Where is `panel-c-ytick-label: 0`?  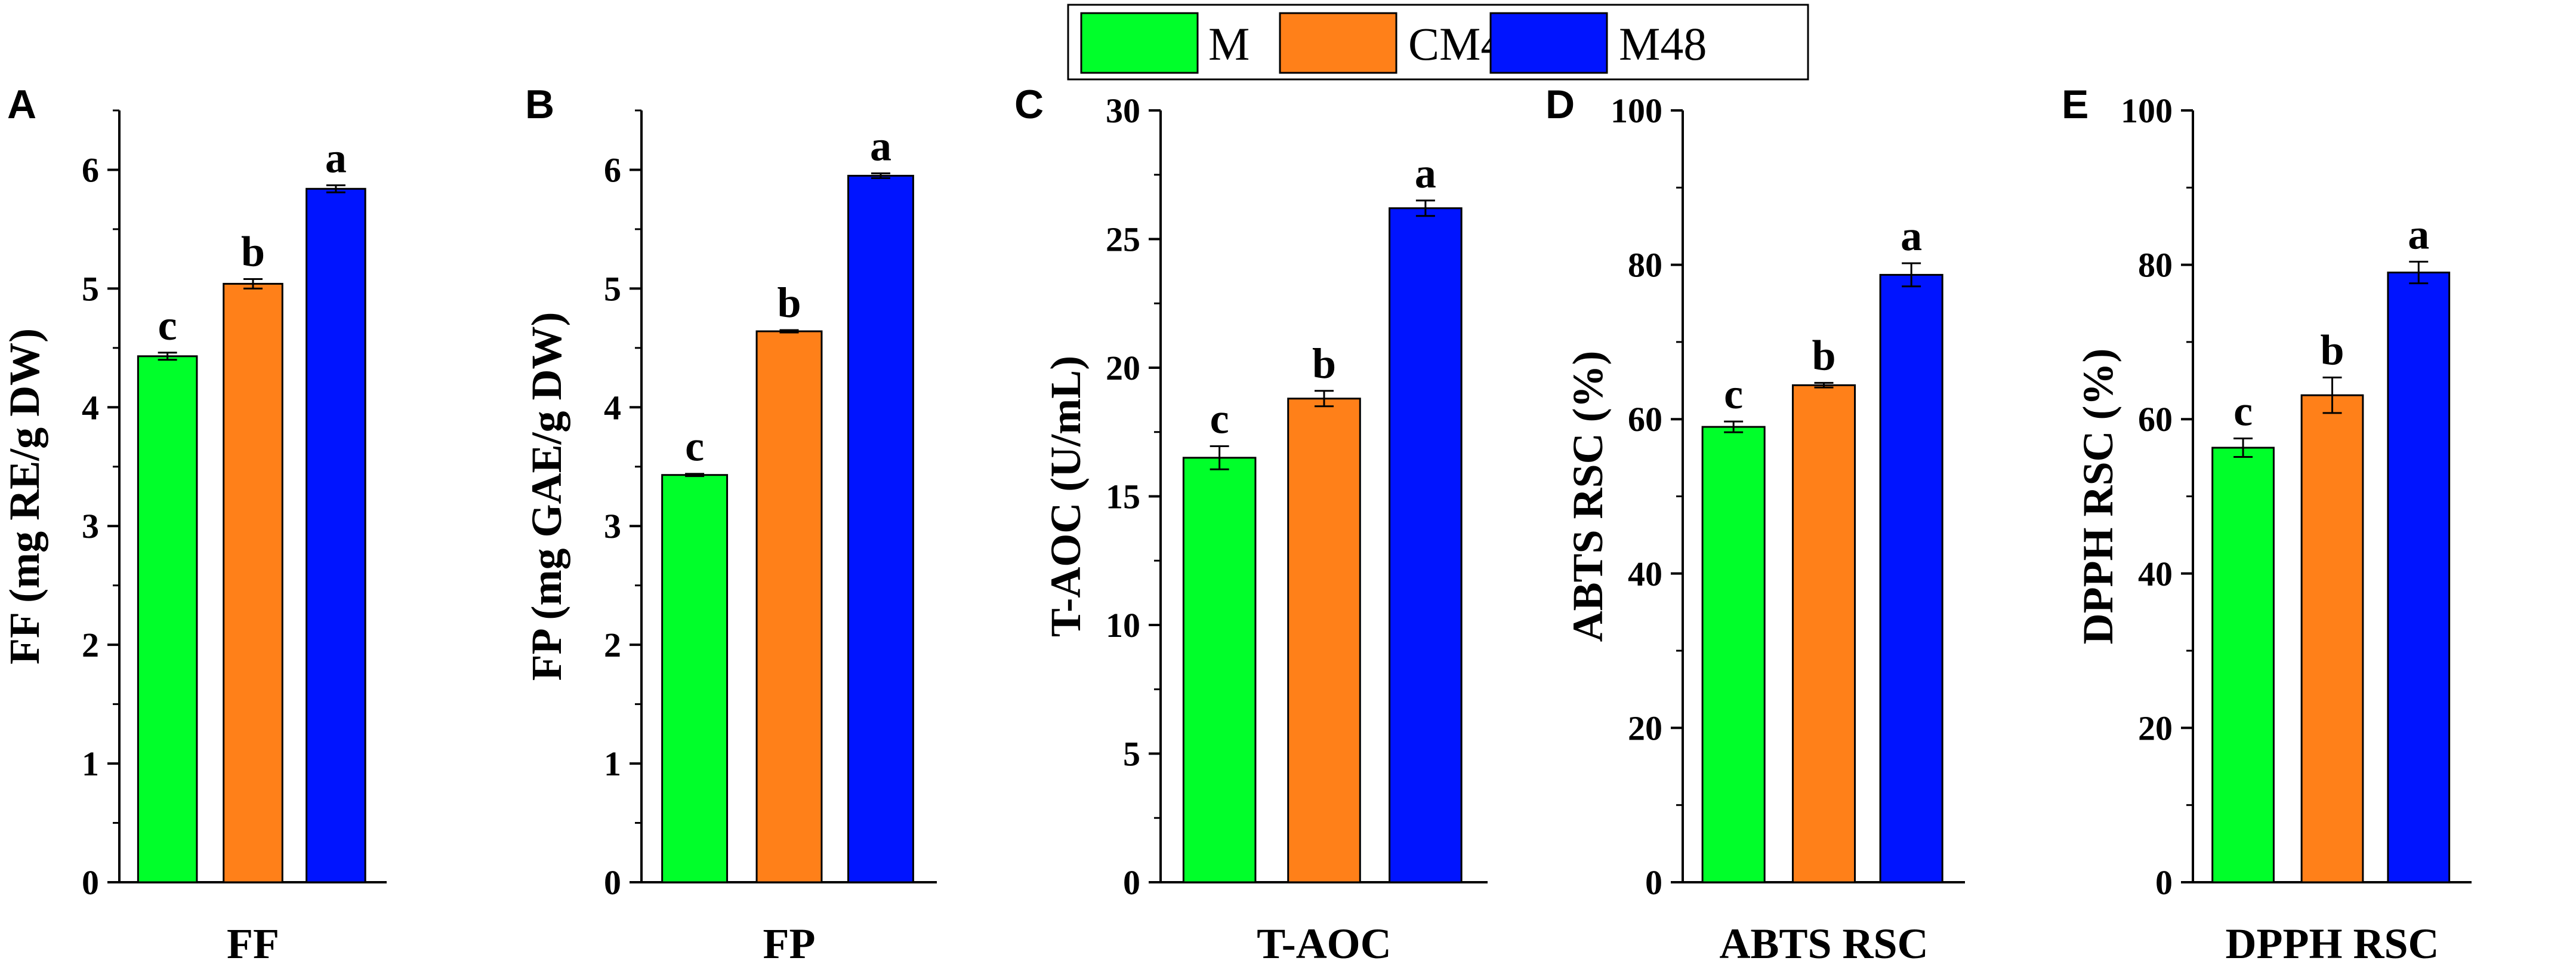
panel-c-ytick-label: 0 is located at coordinates (1131, 882).